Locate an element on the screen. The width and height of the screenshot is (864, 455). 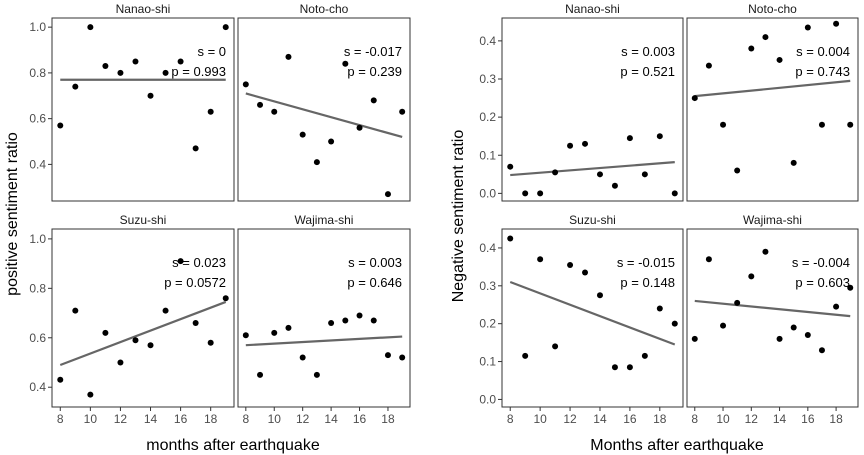
panel-title: Noto-cho is located at coordinates (324, 9).